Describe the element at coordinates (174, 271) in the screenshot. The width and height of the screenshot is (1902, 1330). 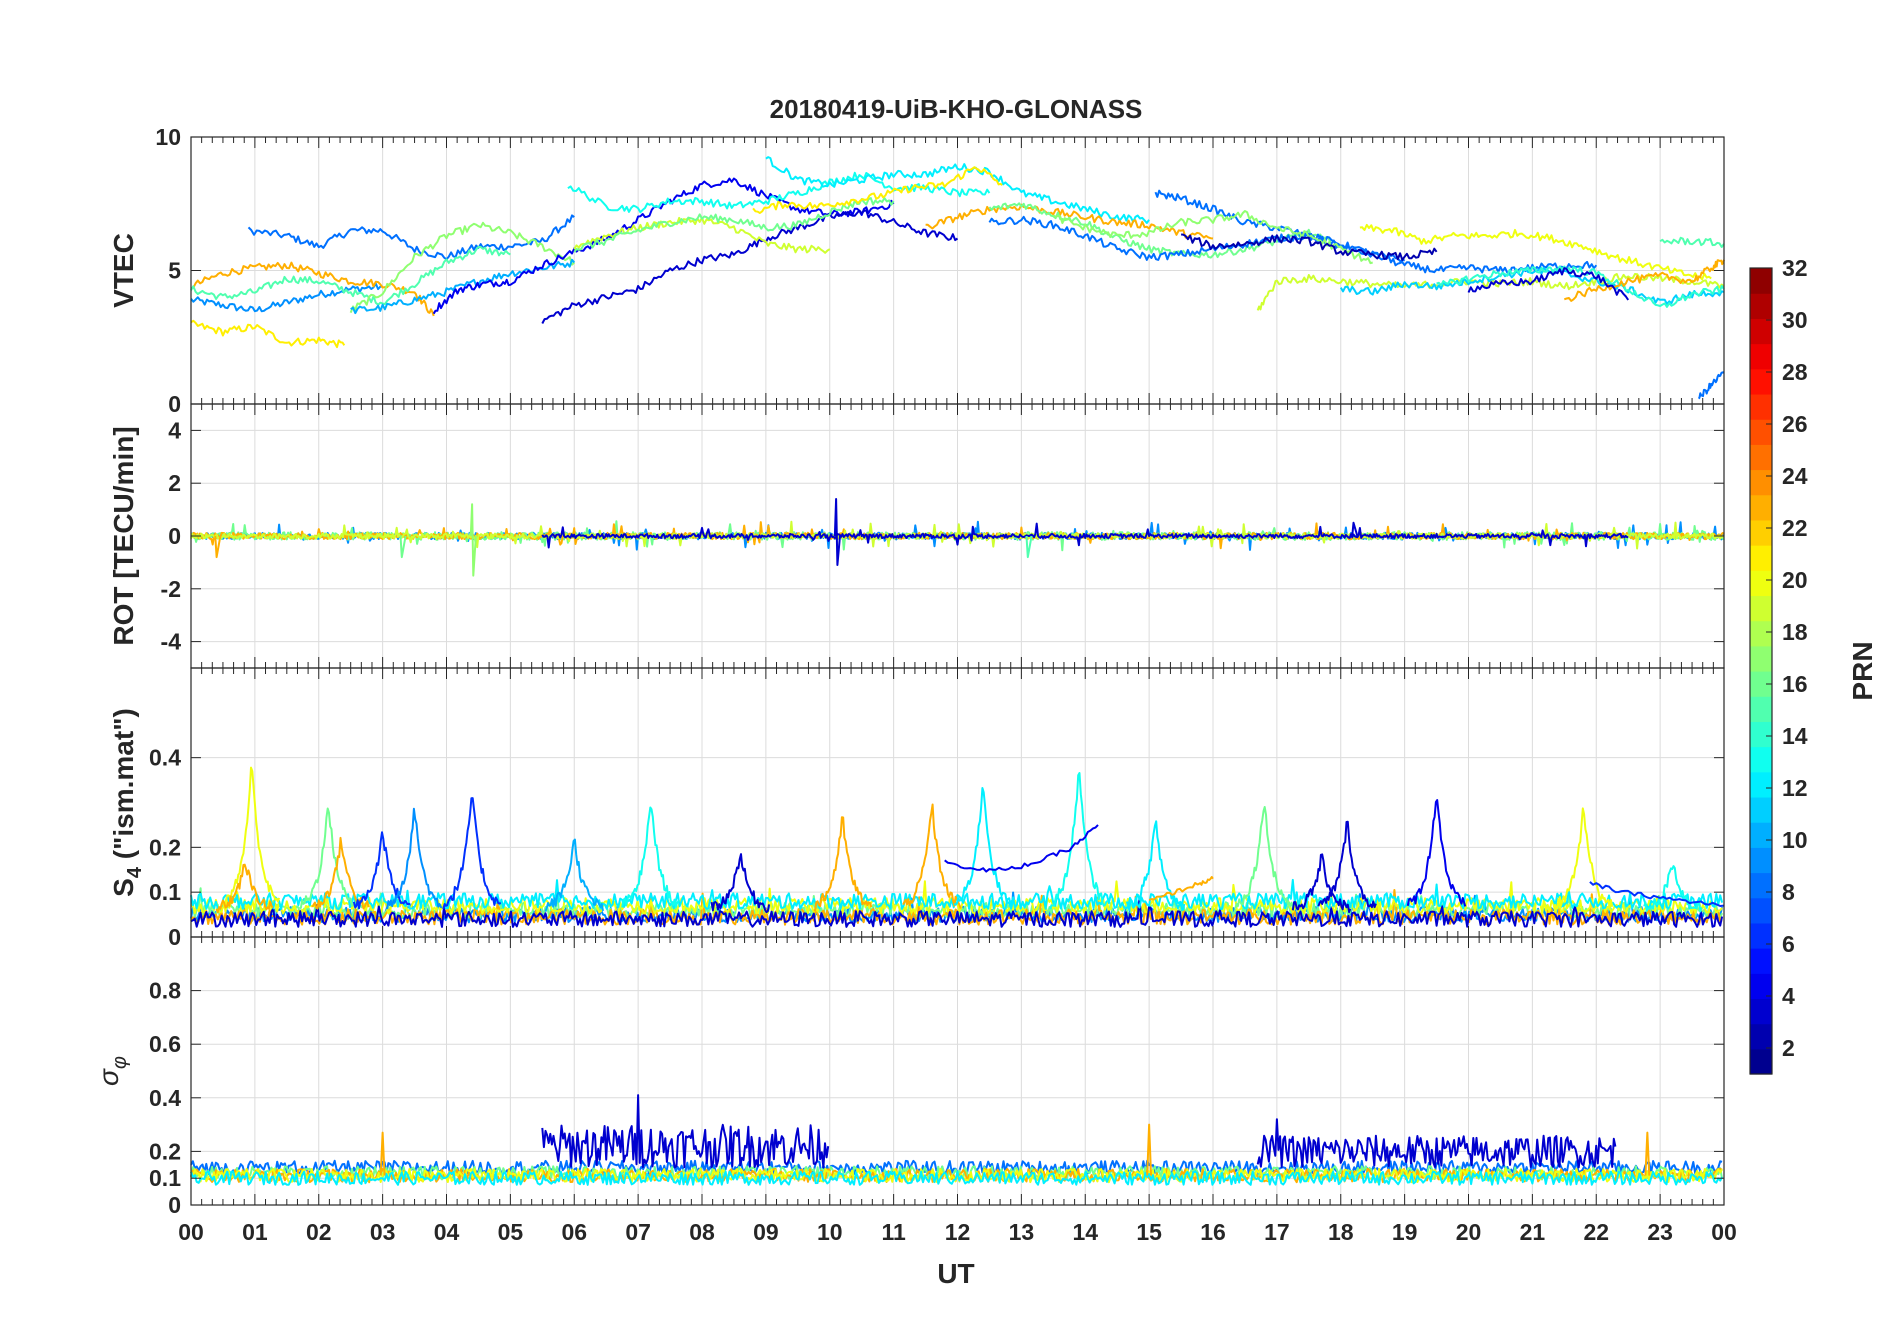
I see `y-tick-label: 5` at that location.